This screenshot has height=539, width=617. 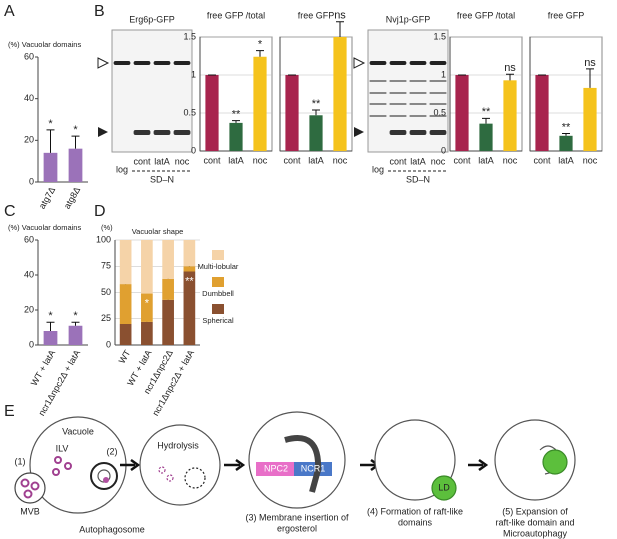 What do you see at coordinates (106, 266) in the screenshot?
I see `y-tick-label: 75` at bounding box center [106, 266].